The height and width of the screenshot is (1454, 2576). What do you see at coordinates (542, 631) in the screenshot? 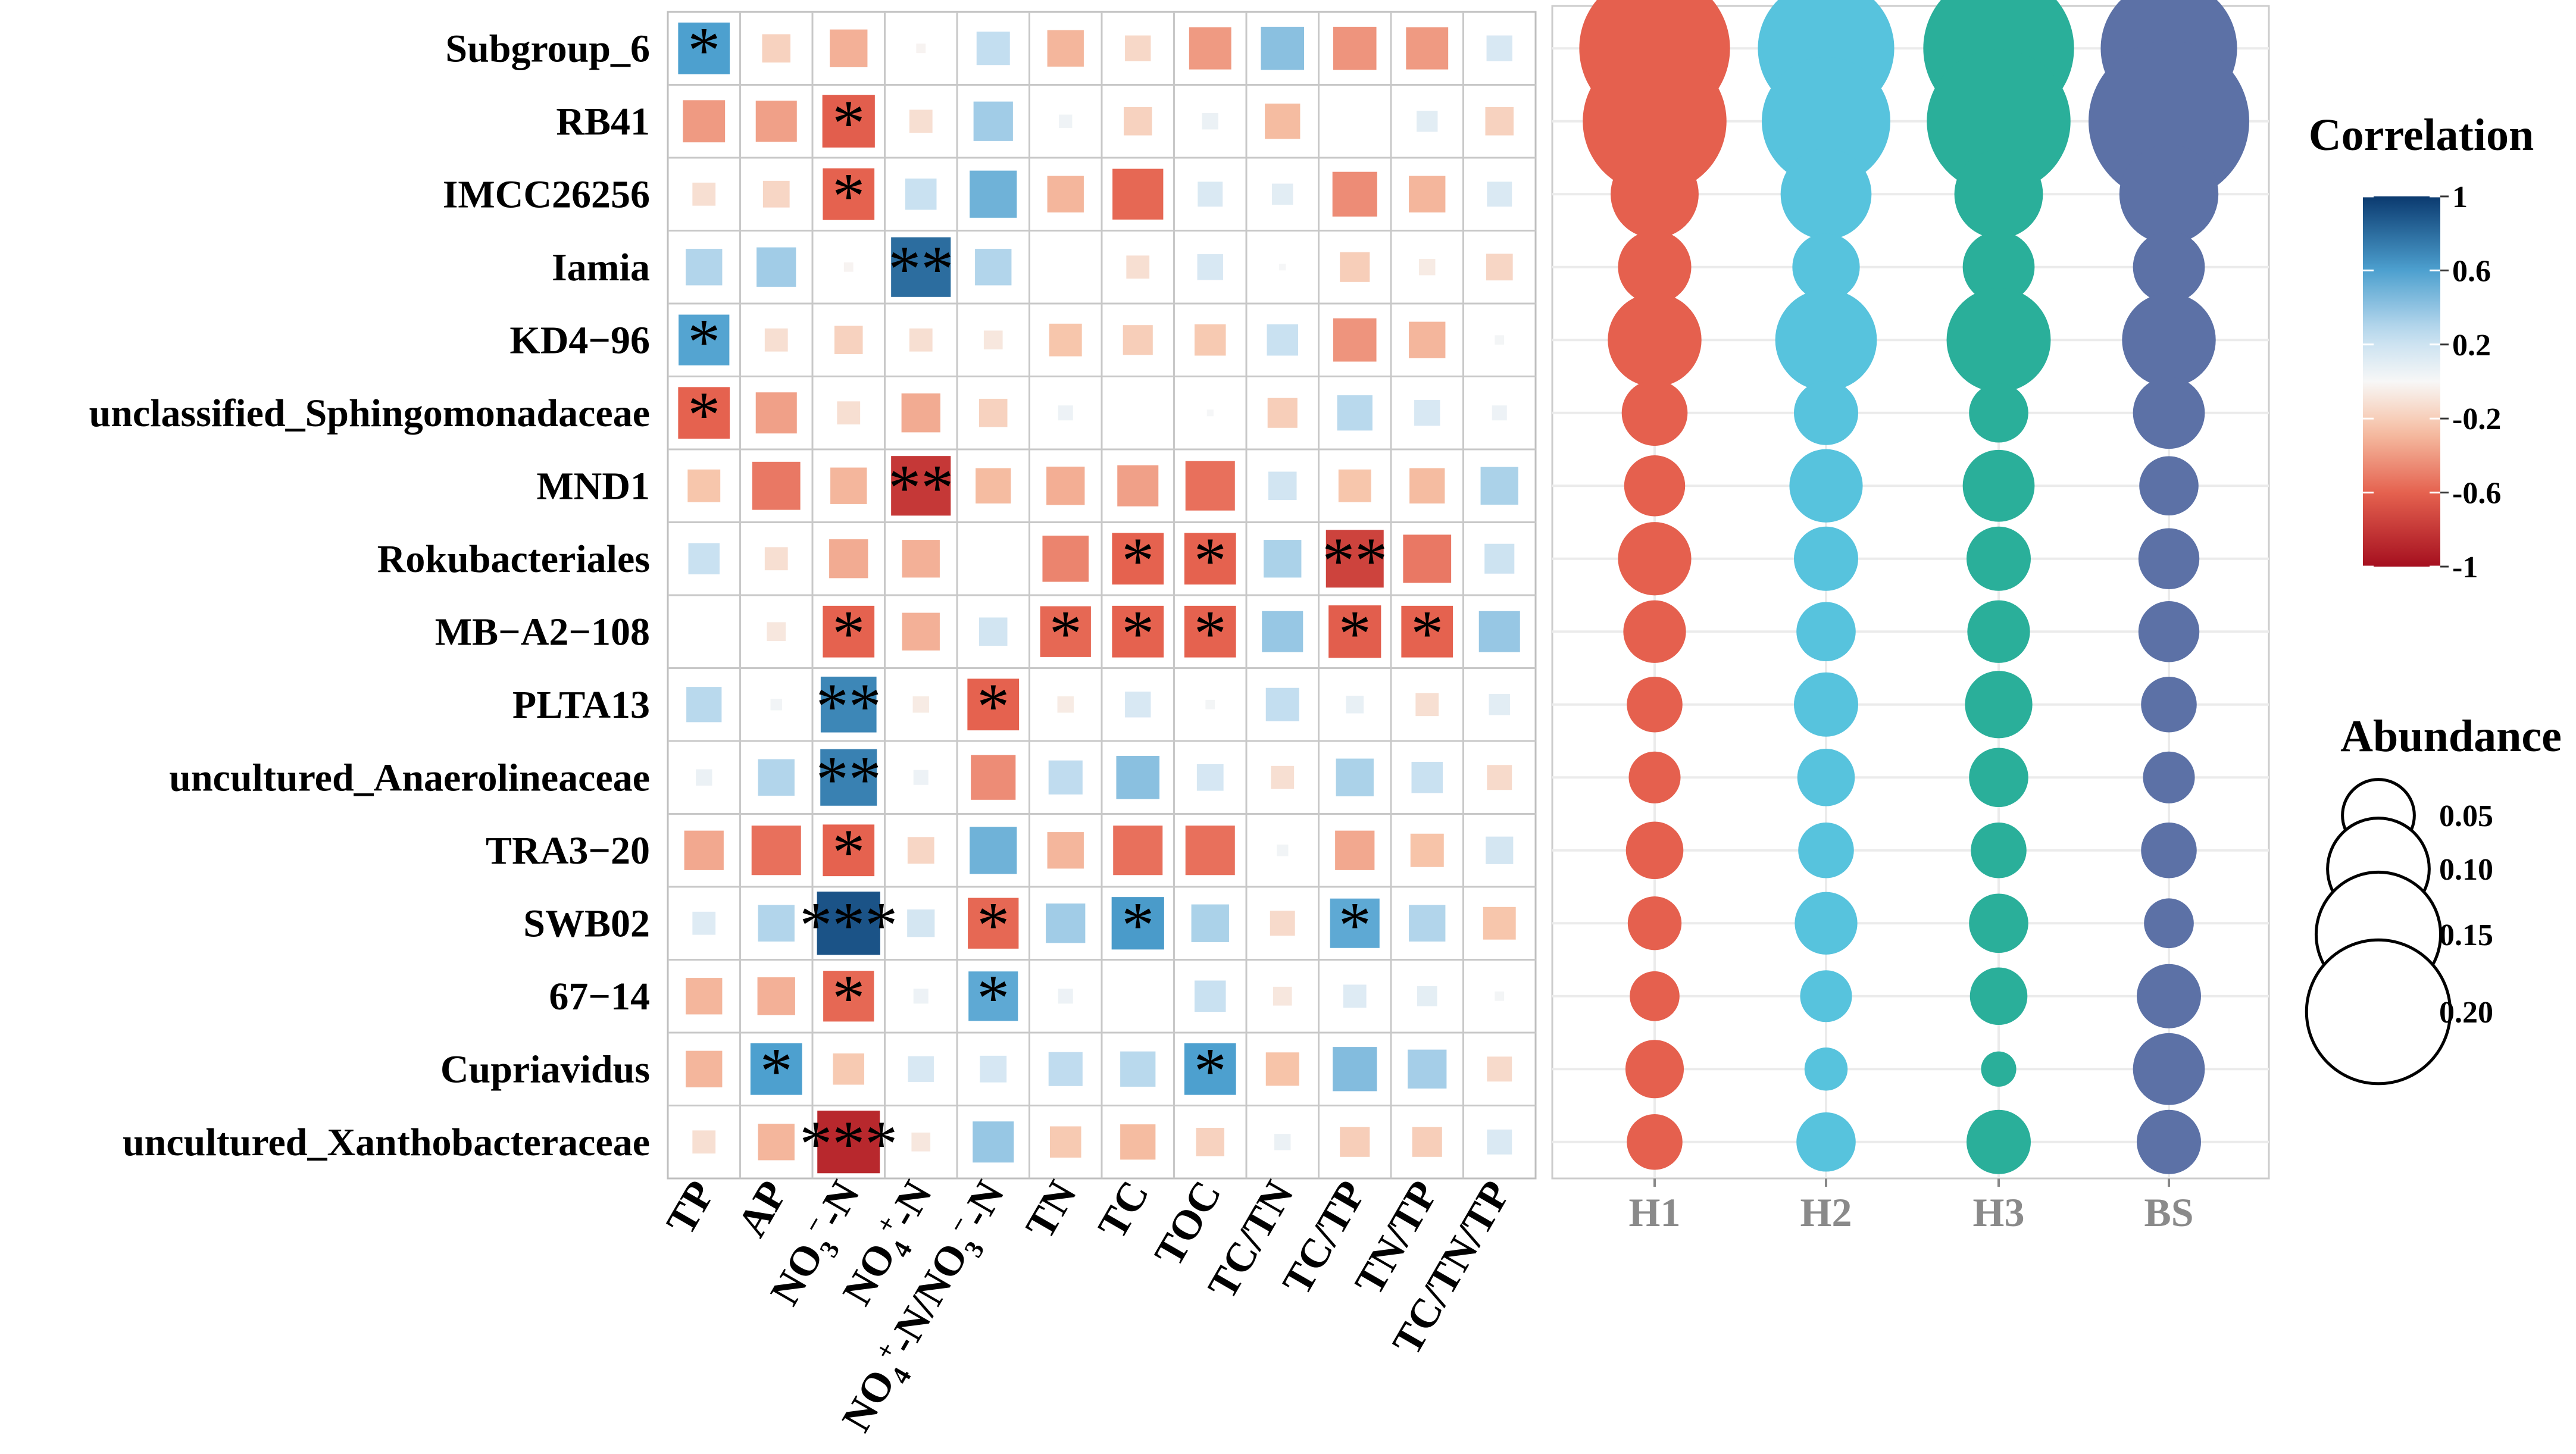
I see `row-label-mb-a2-108: MB−A2−108` at bounding box center [542, 631].